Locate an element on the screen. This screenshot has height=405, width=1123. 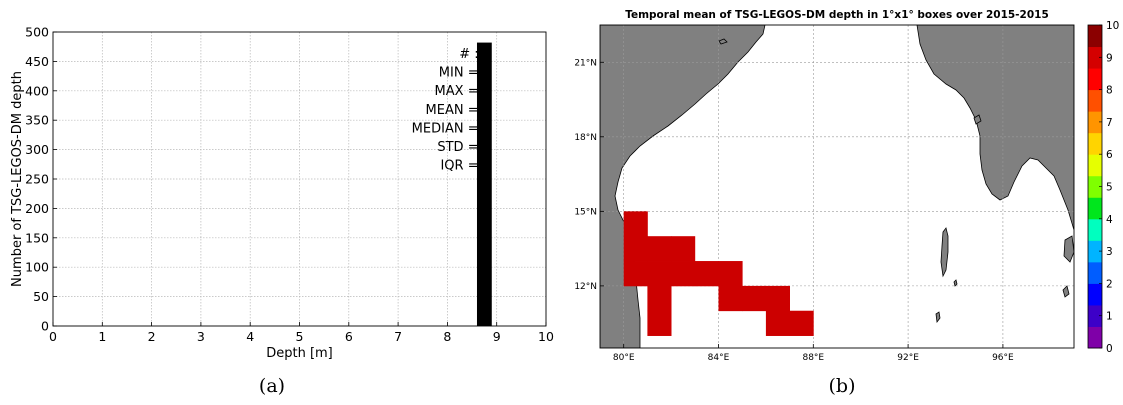
y-axis-label: Number of TSG-LEGOS-DM depth is located at coordinates (17, 179).